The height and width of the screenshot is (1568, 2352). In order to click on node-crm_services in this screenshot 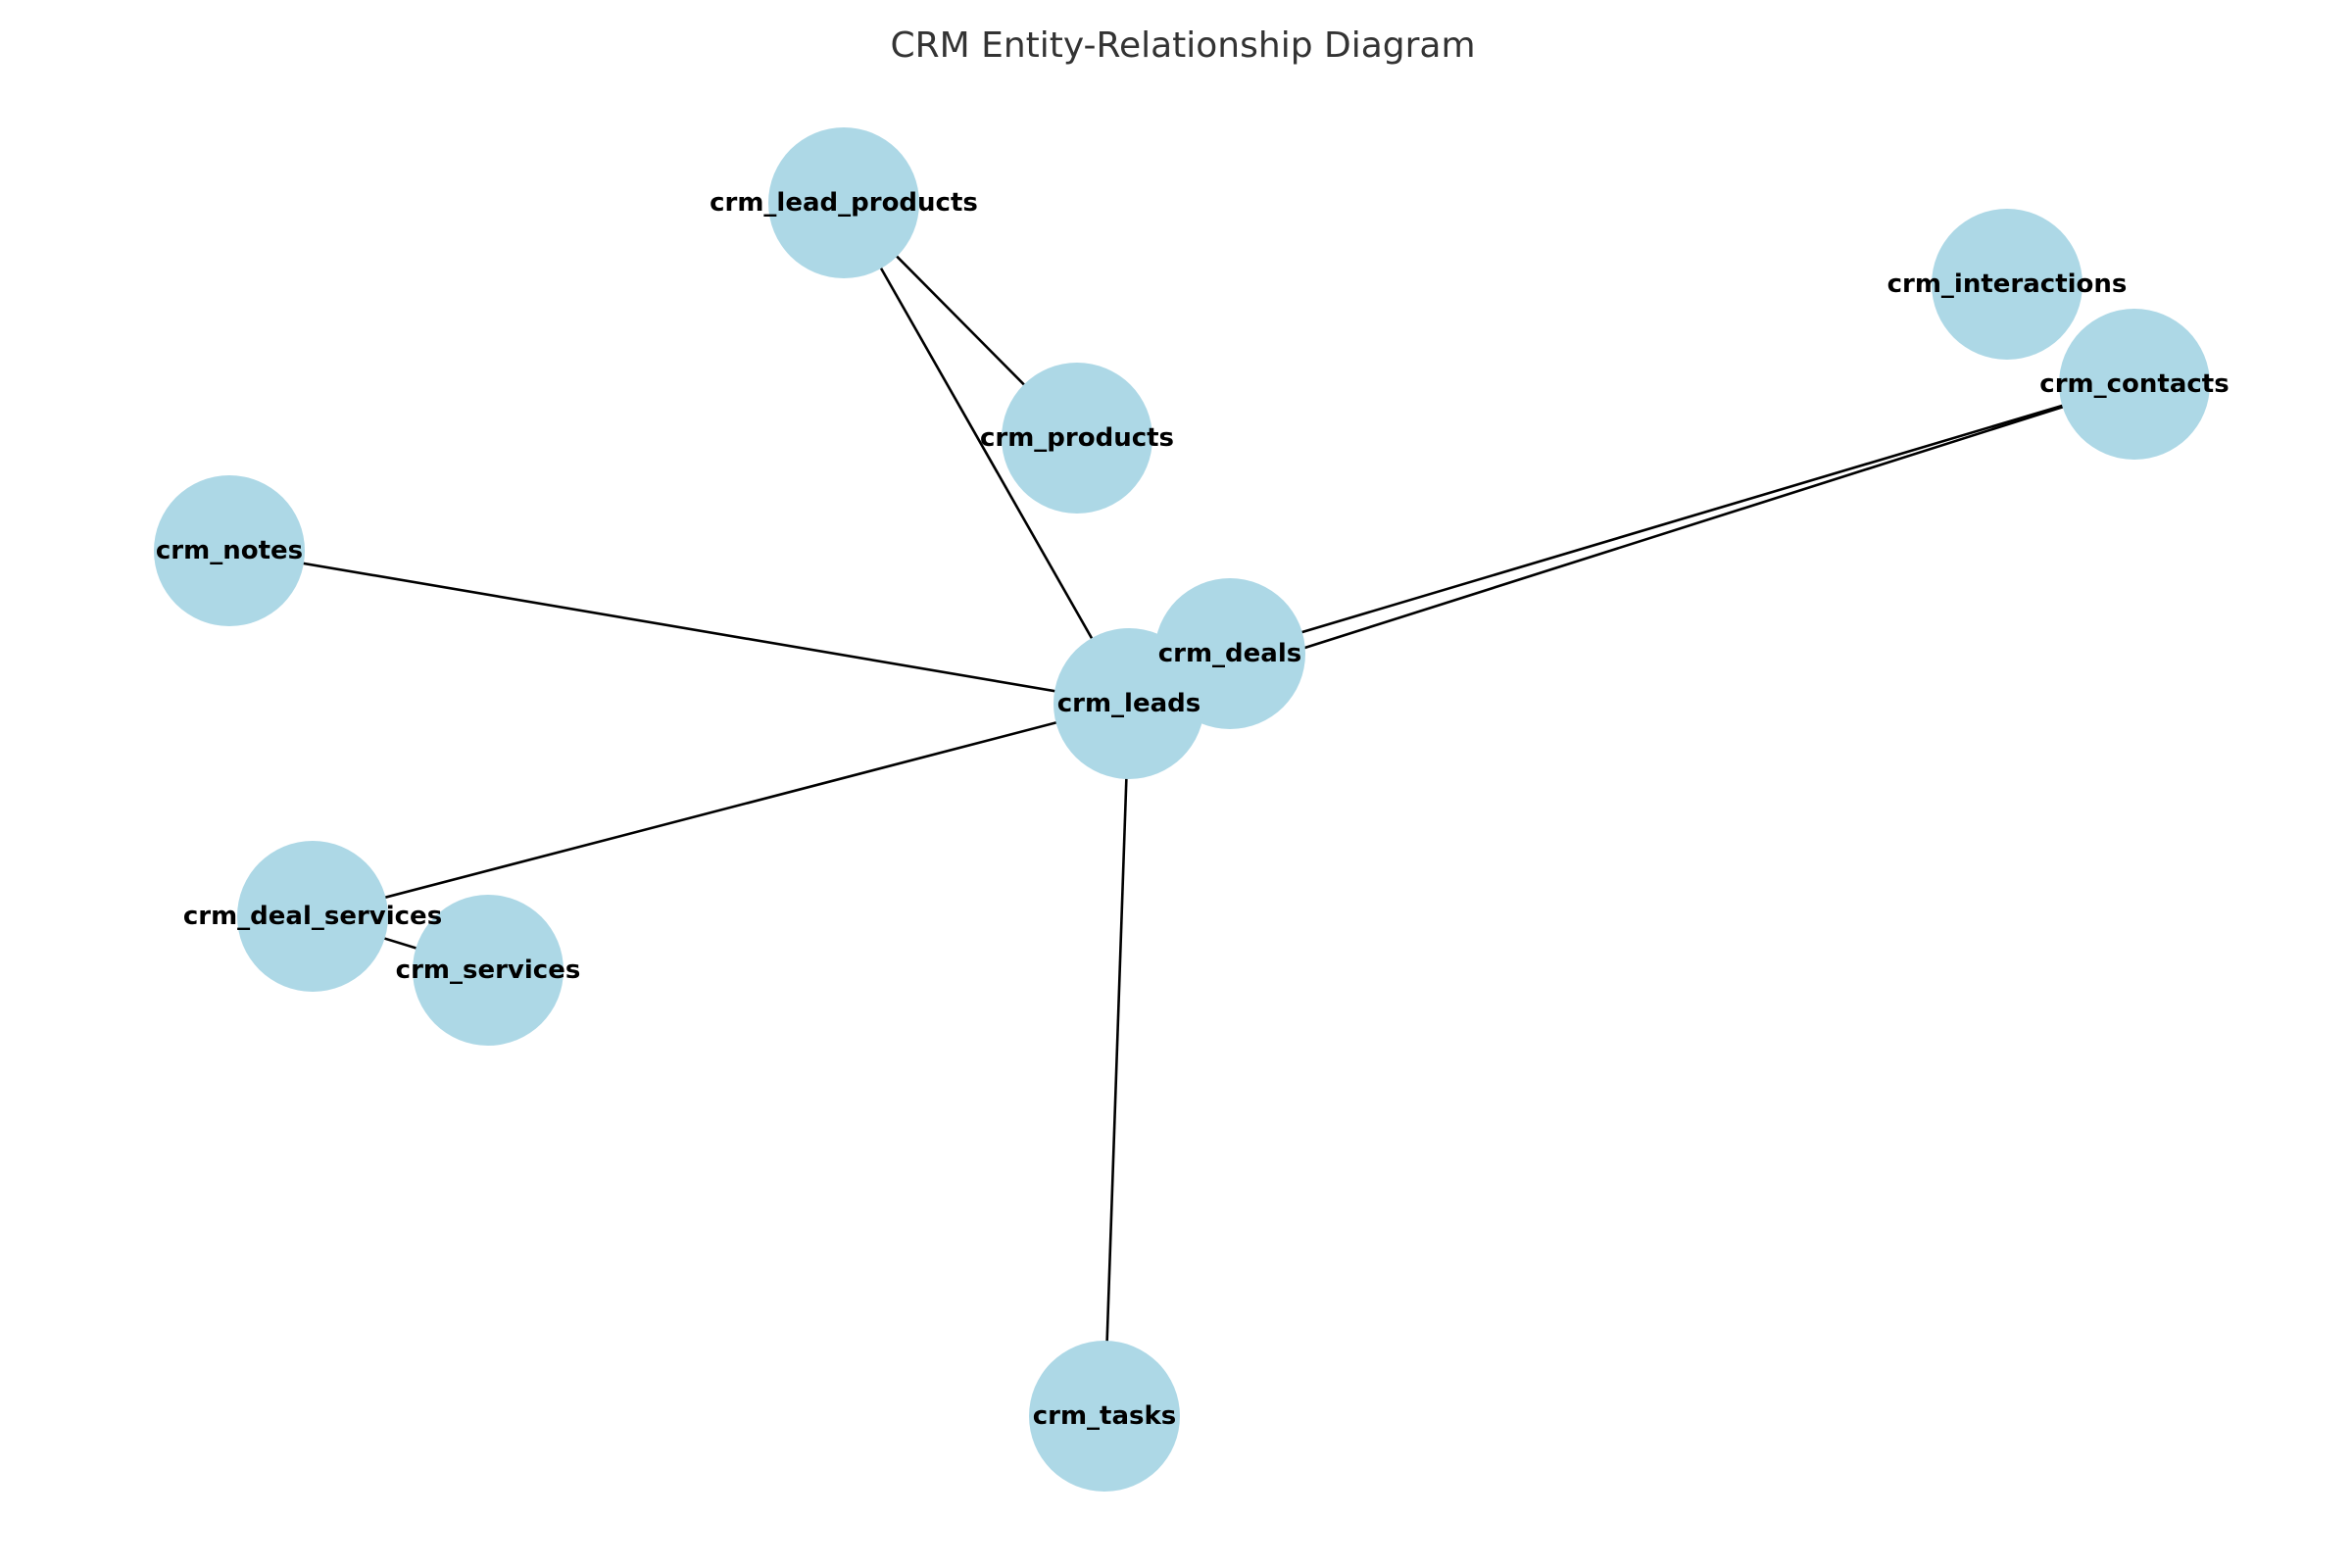, I will do `click(488, 970)`.